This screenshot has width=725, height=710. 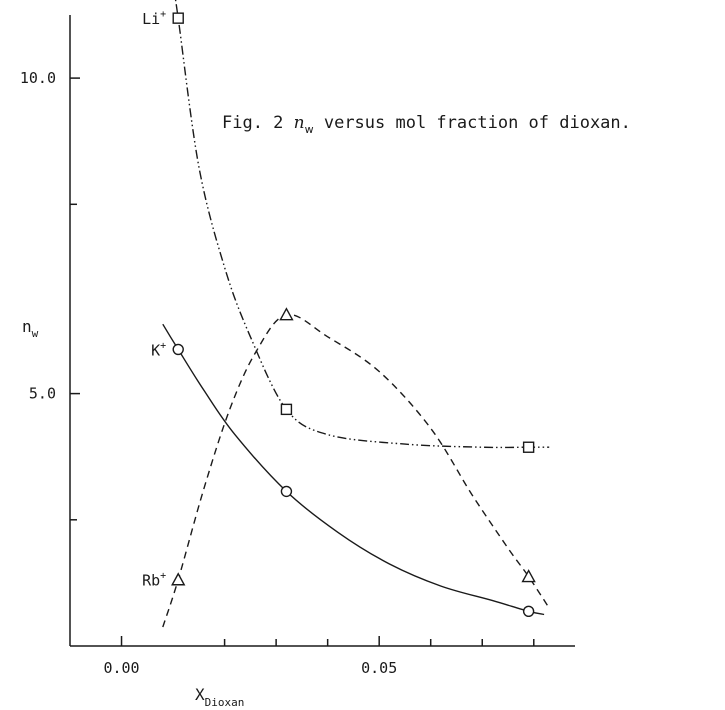 I want to click on caption-prefix: Fig. 2, so click(x=258, y=123).